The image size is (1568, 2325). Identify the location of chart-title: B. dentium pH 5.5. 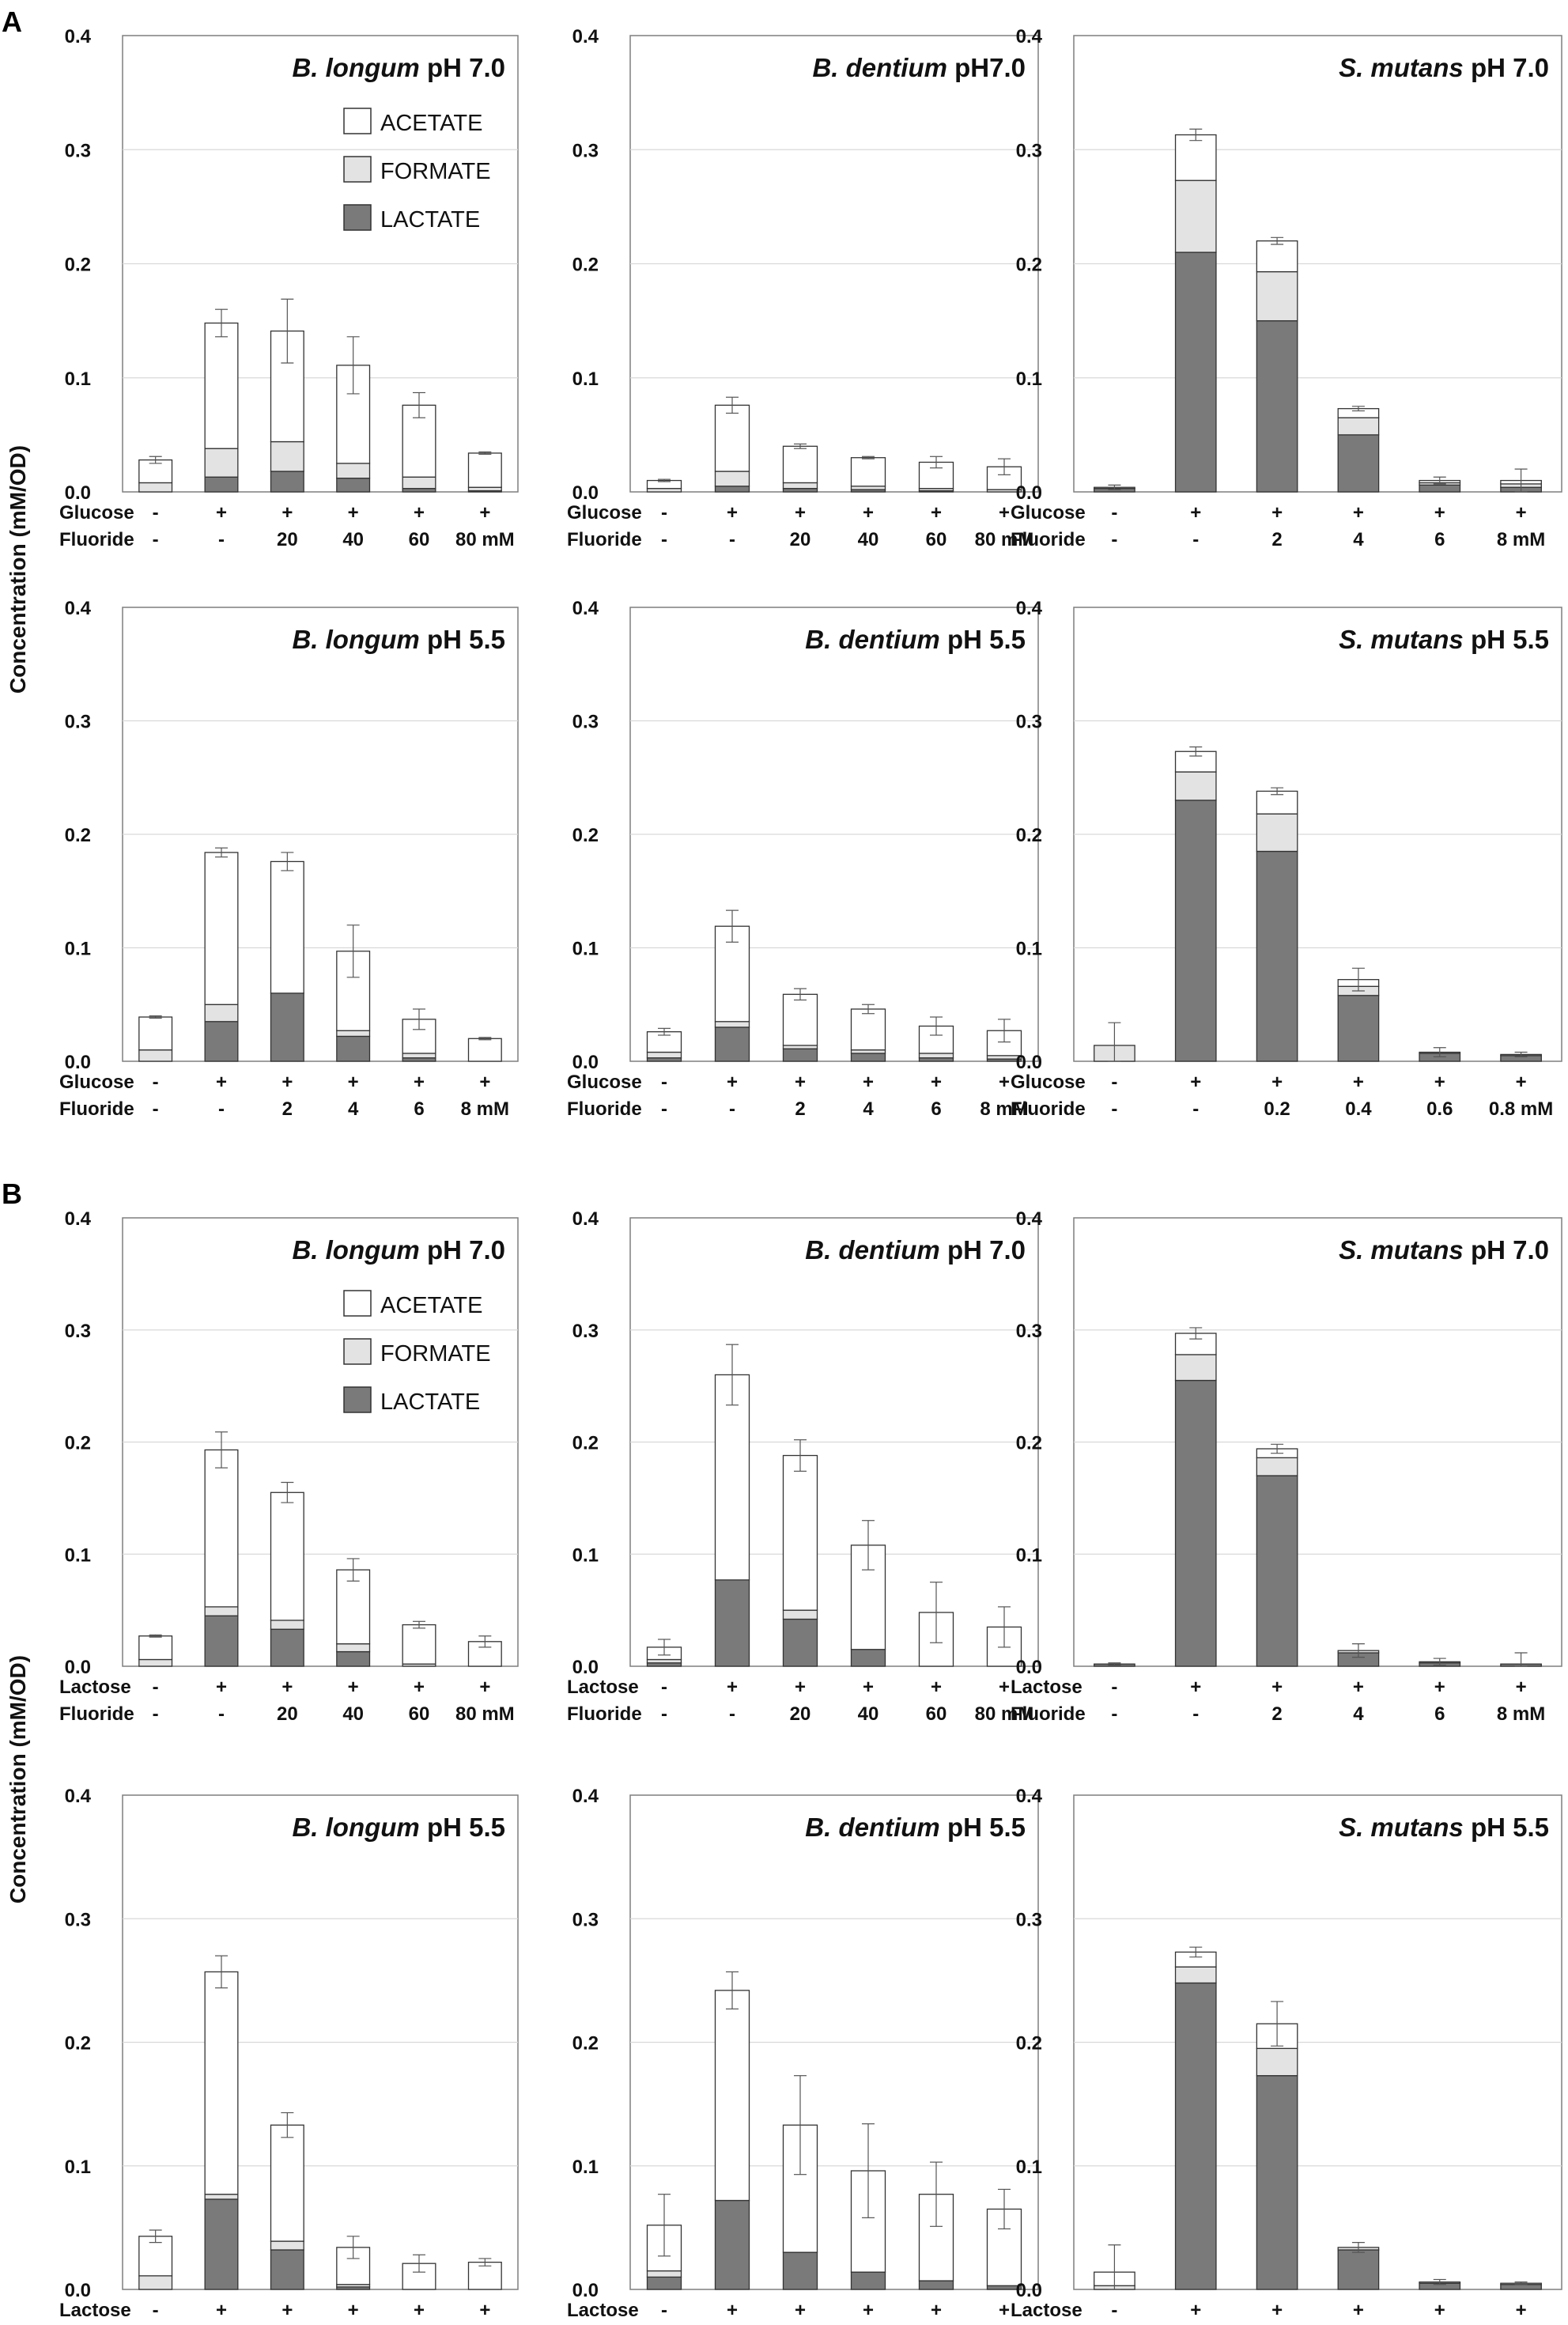
(915, 1827).